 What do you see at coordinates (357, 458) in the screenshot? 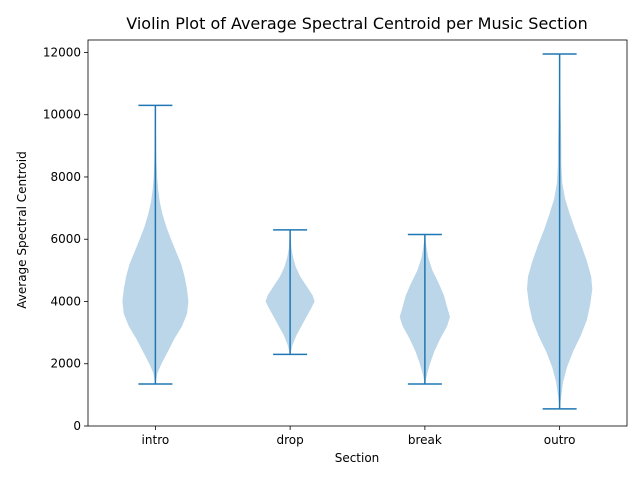
I see `x-axis-label: Section` at bounding box center [357, 458].